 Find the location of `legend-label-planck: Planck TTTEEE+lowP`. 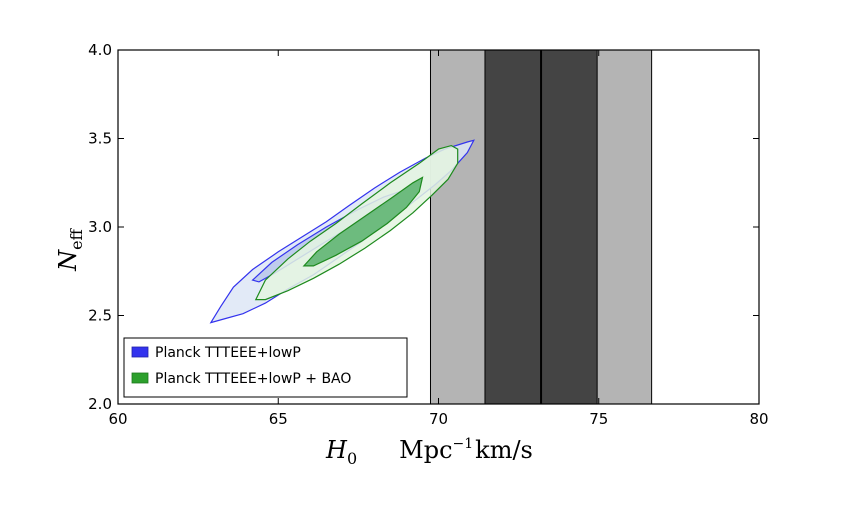

legend-label-planck: Planck TTTEEE+lowP is located at coordinates (228, 353).